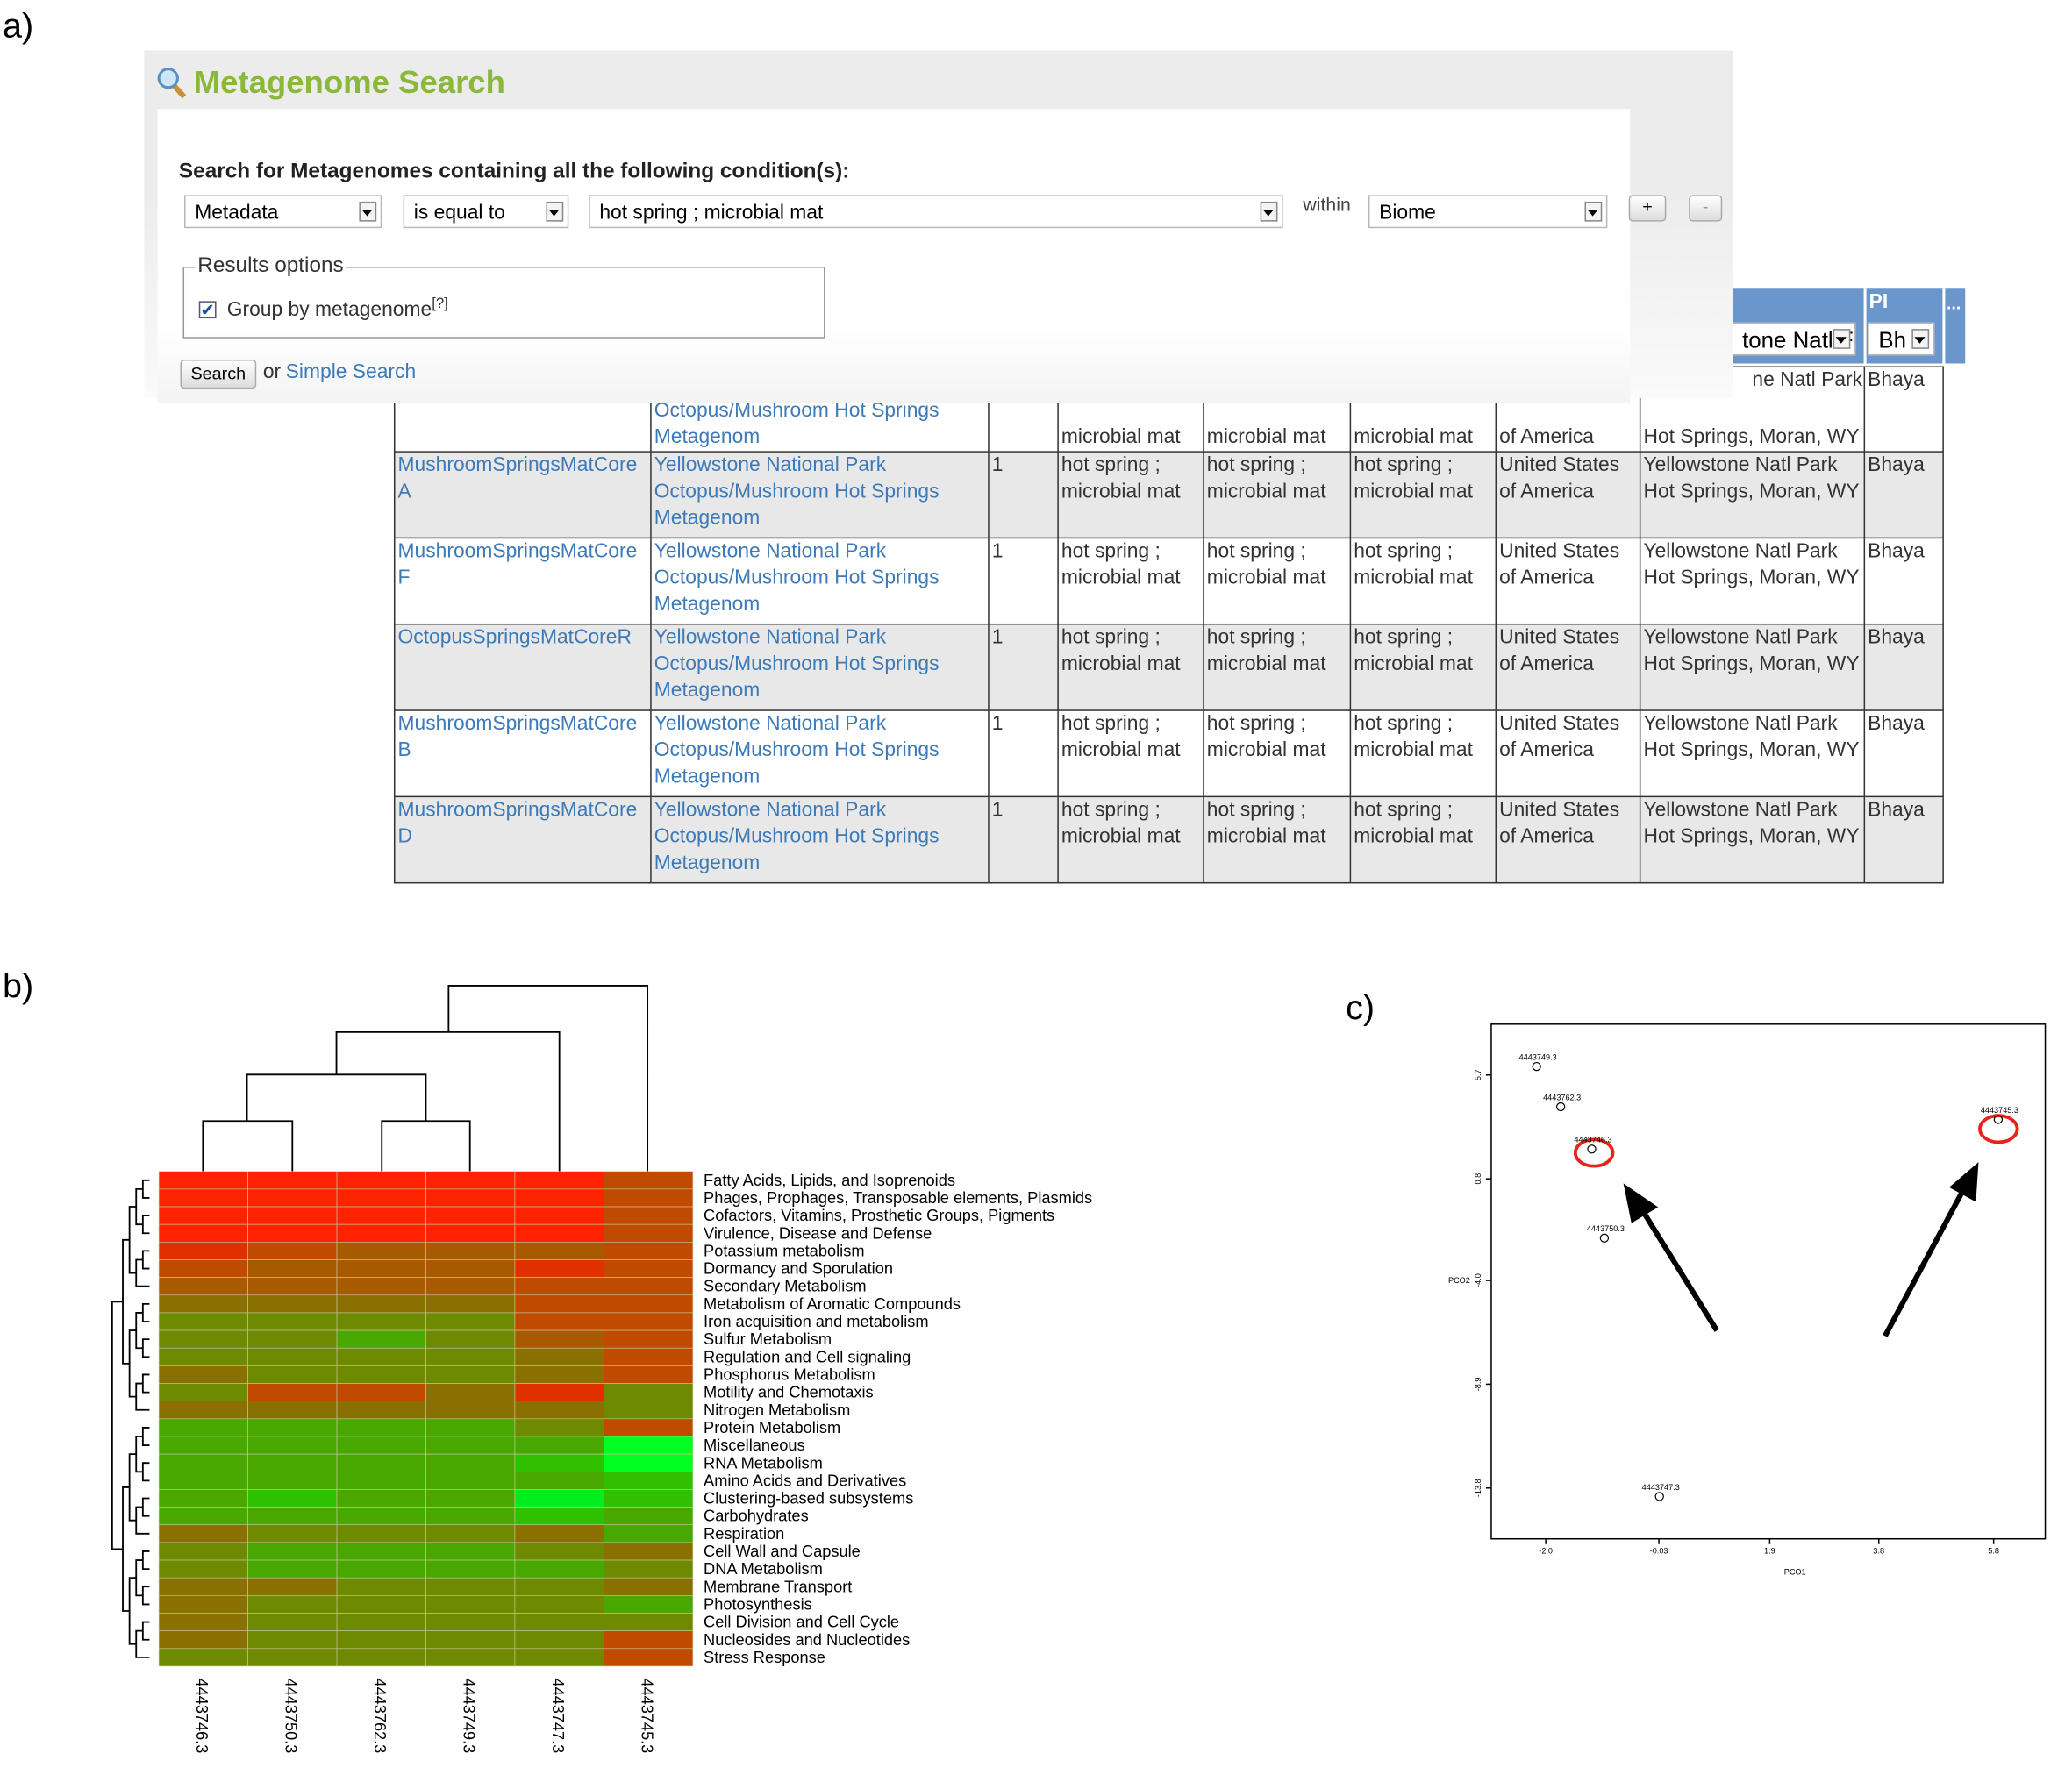 Image resolution: width=2072 pixels, height=1775 pixels. I want to click on column-label: 4443747.3, so click(558, 1716).